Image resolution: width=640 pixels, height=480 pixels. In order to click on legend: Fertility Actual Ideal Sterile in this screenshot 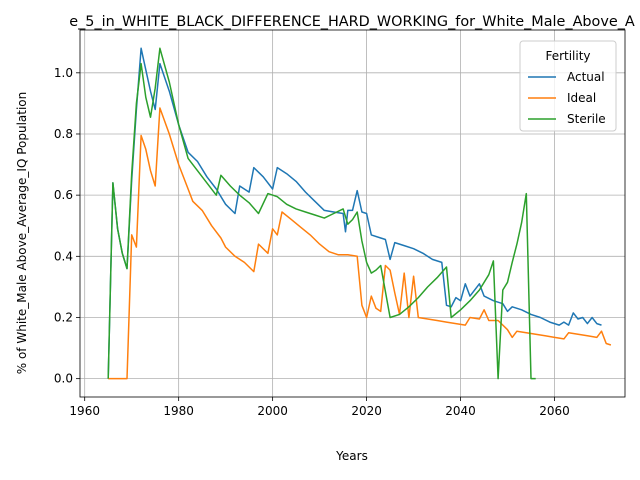, I will do `click(568, 86)`.